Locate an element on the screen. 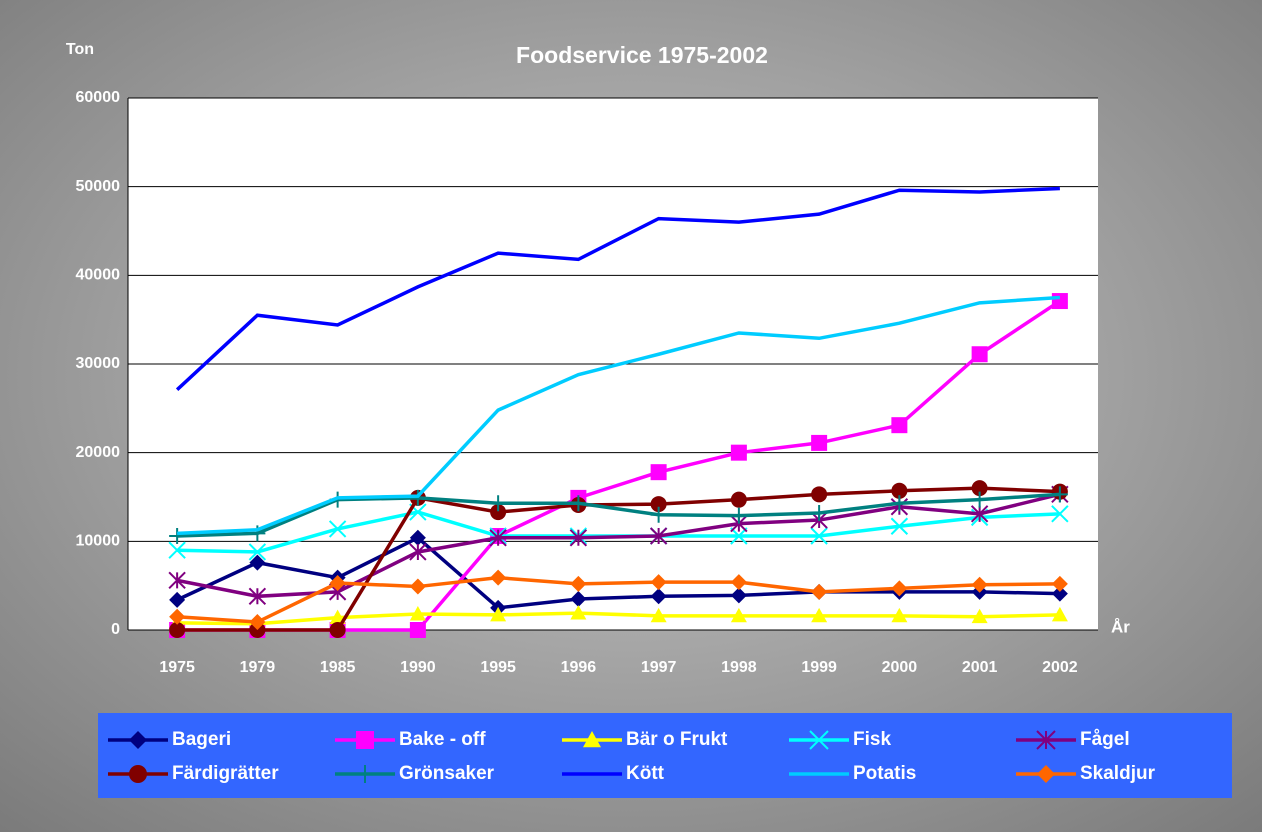 This screenshot has height=832, width=1262. x-tick-label: 1996 is located at coordinates (579, 667).